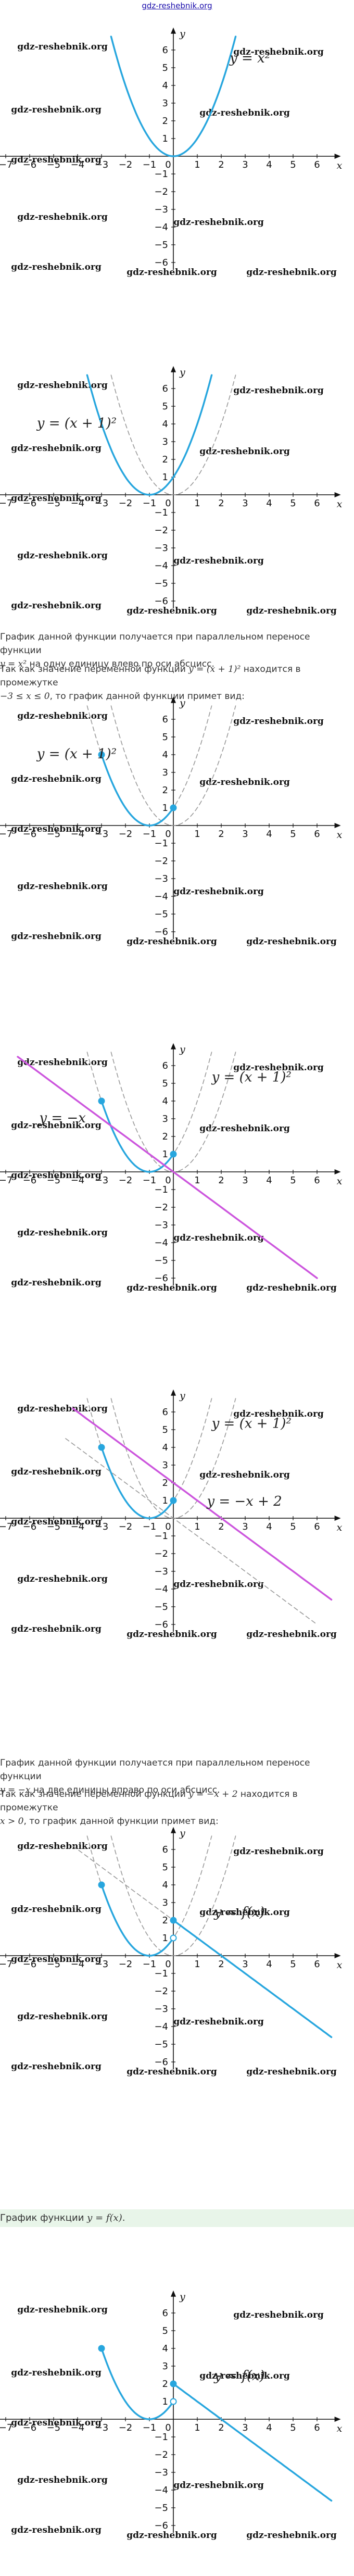 The width and height of the screenshot is (354, 2576). Describe the element at coordinates (168, 164) in the screenshot. I see `origin-label: 0` at that location.